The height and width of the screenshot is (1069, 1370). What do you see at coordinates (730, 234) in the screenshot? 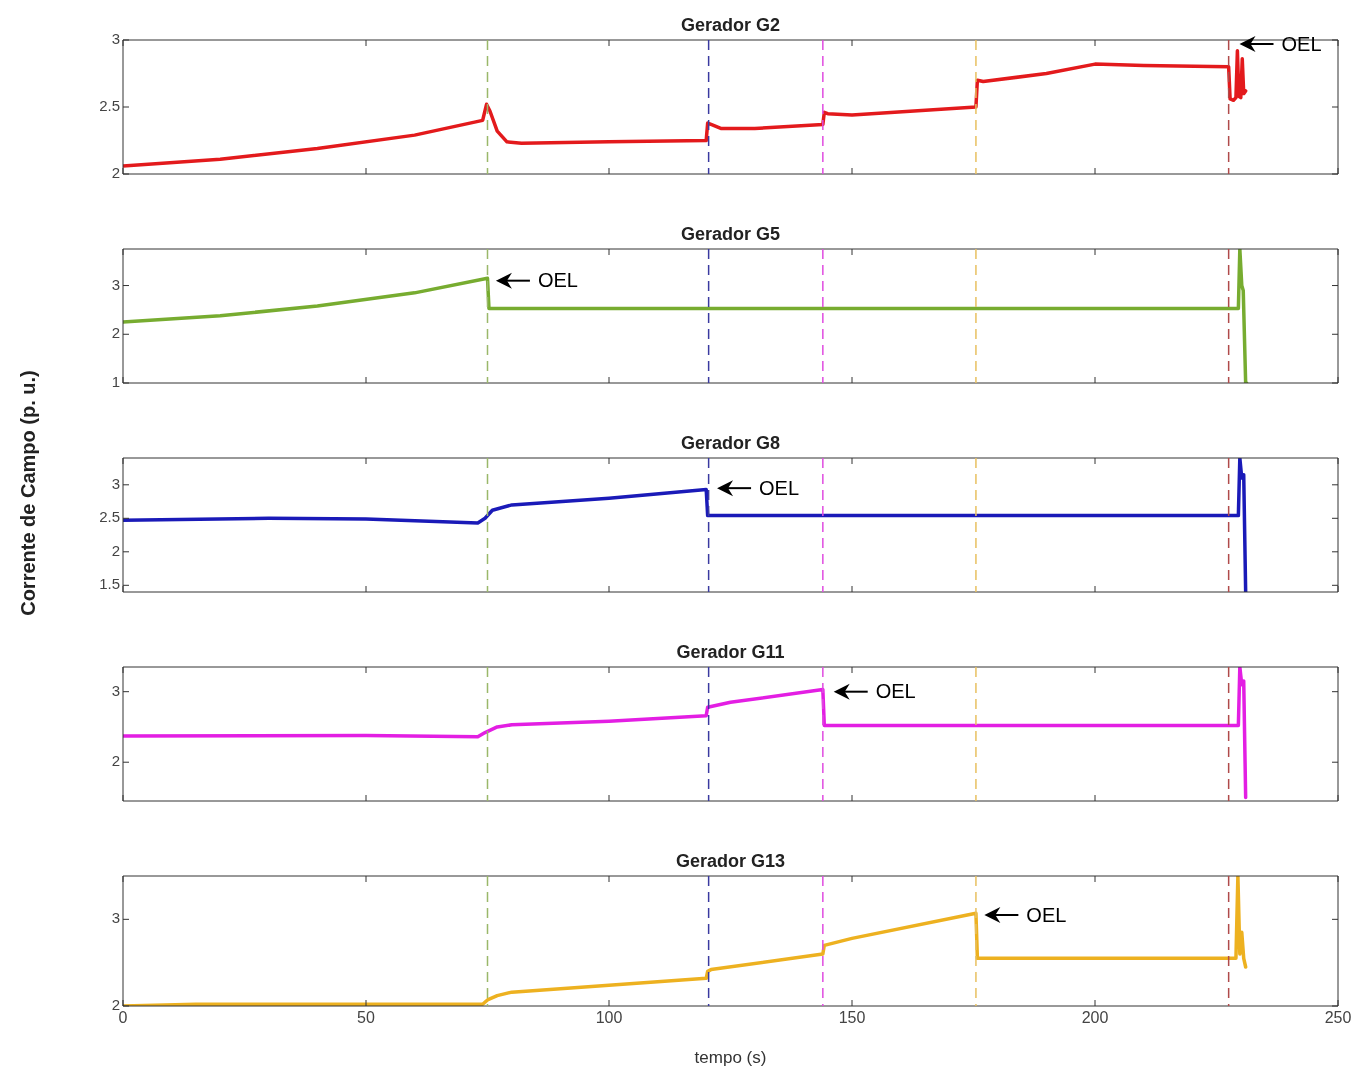
I see `chart-title: Gerador G5` at bounding box center [730, 234].